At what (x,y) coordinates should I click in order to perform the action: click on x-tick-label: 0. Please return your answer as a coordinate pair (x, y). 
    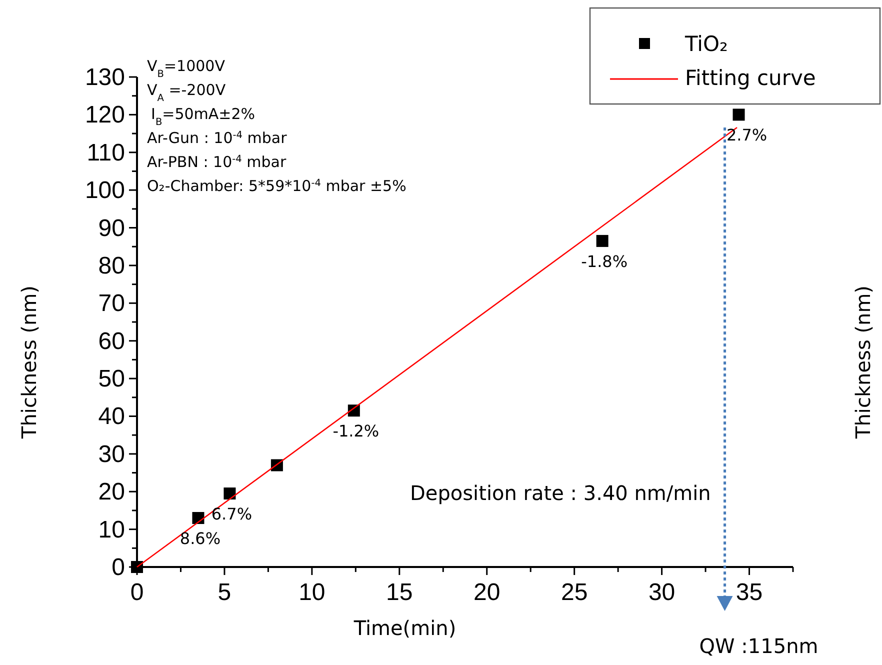
    Looking at the image, I should click on (137, 592).